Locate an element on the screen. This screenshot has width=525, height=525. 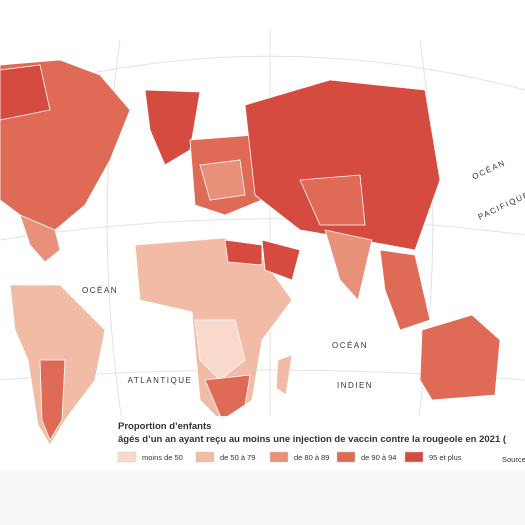
legend-label: moins de 50 is located at coordinates (162, 457).